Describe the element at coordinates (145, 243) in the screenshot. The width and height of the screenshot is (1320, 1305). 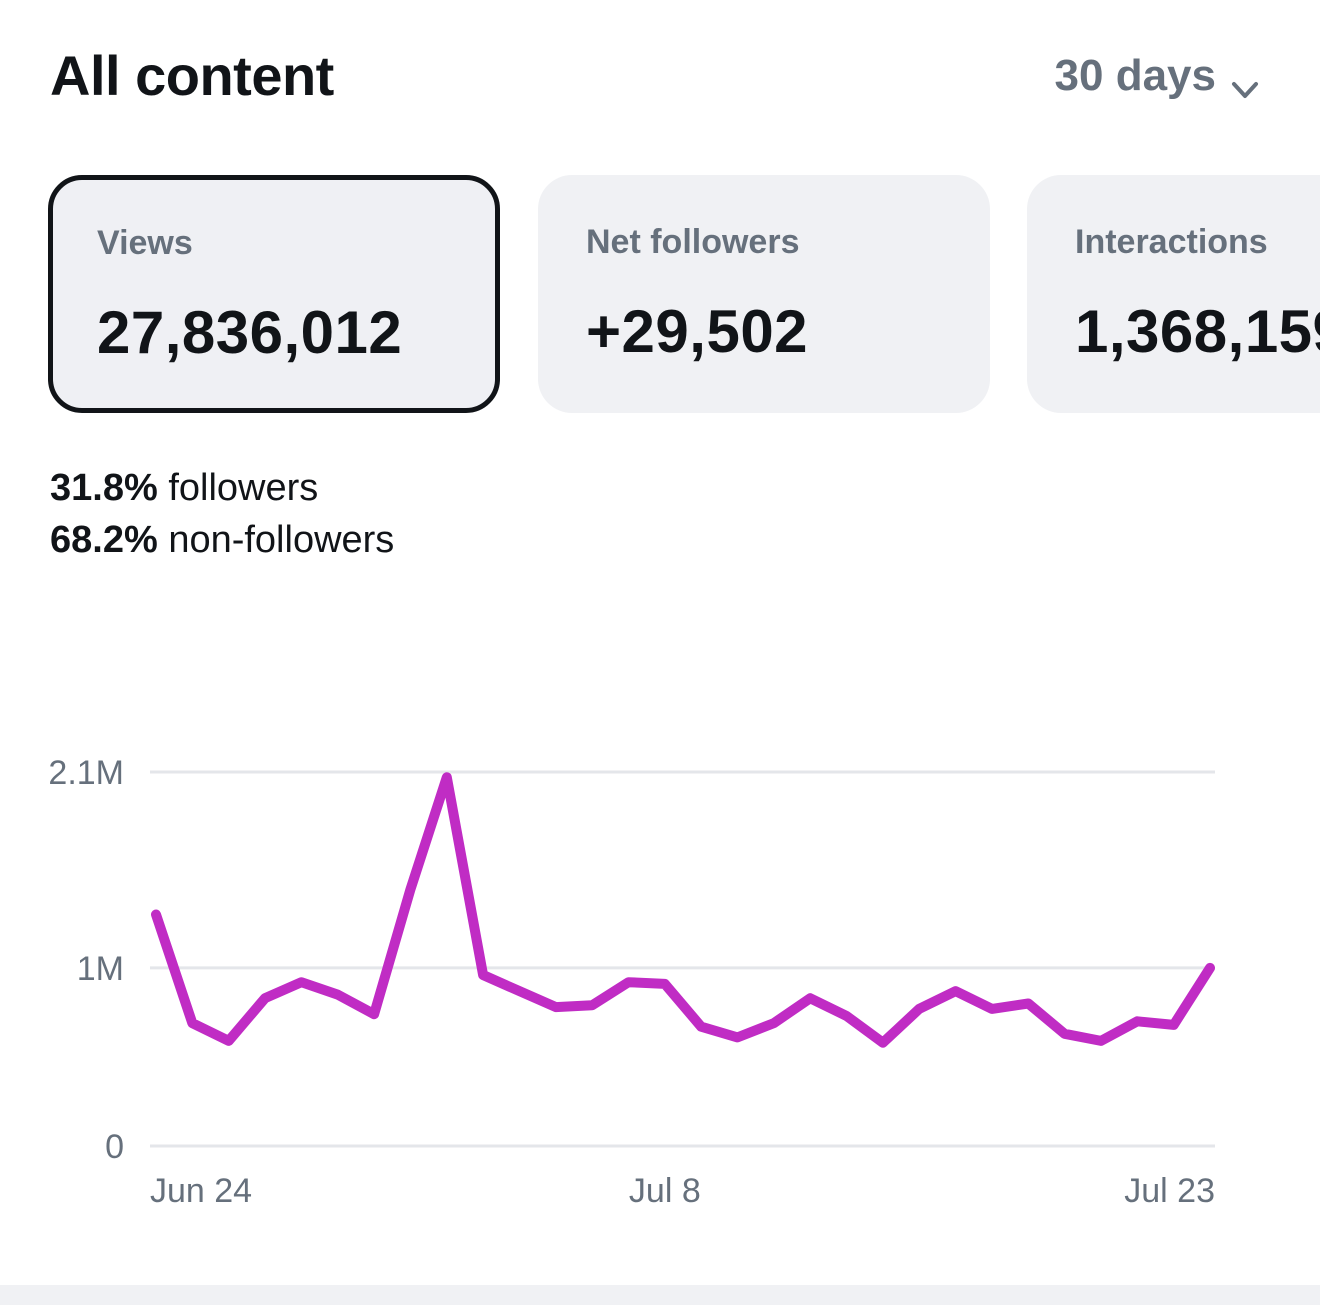
I see `metric-label: Views` at that location.